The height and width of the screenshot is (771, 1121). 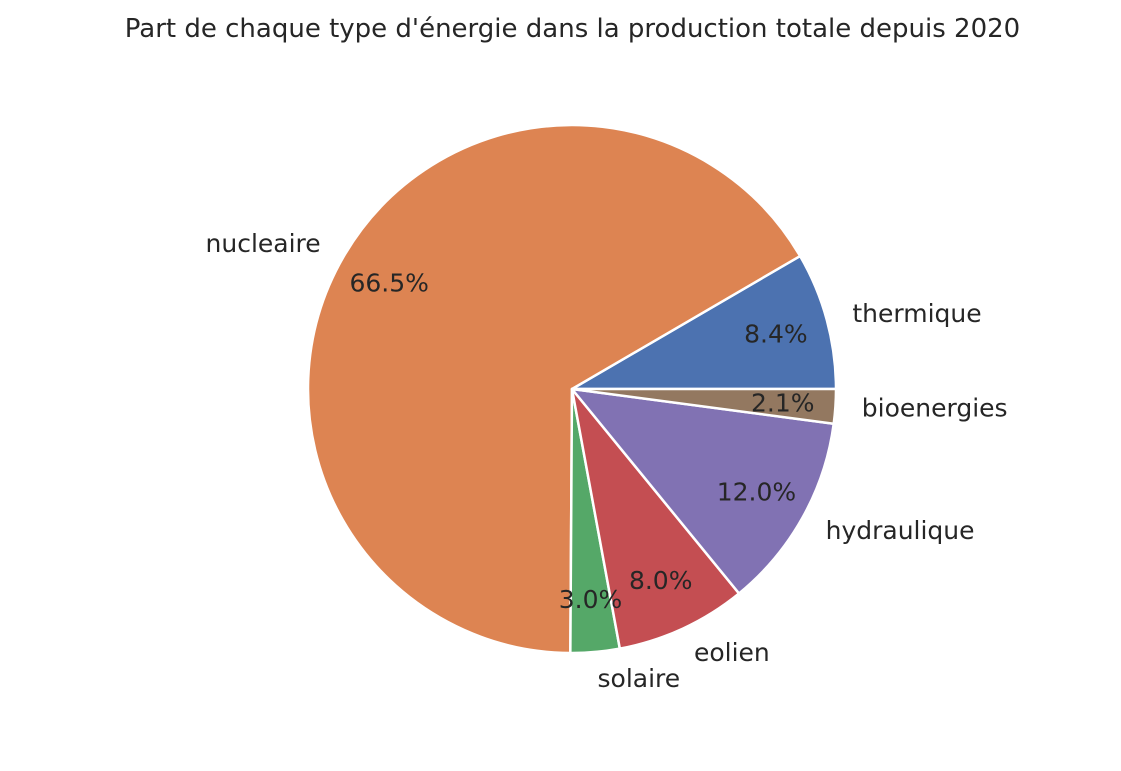 What do you see at coordinates (935, 408) in the screenshot?
I see `slice-label-bioenergies: bioenergies` at bounding box center [935, 408].